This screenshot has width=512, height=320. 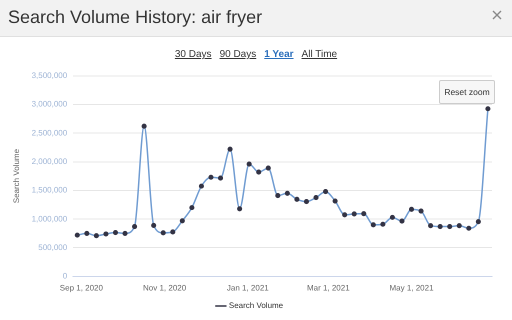 What do you see at coordinates (238, 54) in the screenshot?
I see `text: 90 Days` at bounding box center [238, 54].